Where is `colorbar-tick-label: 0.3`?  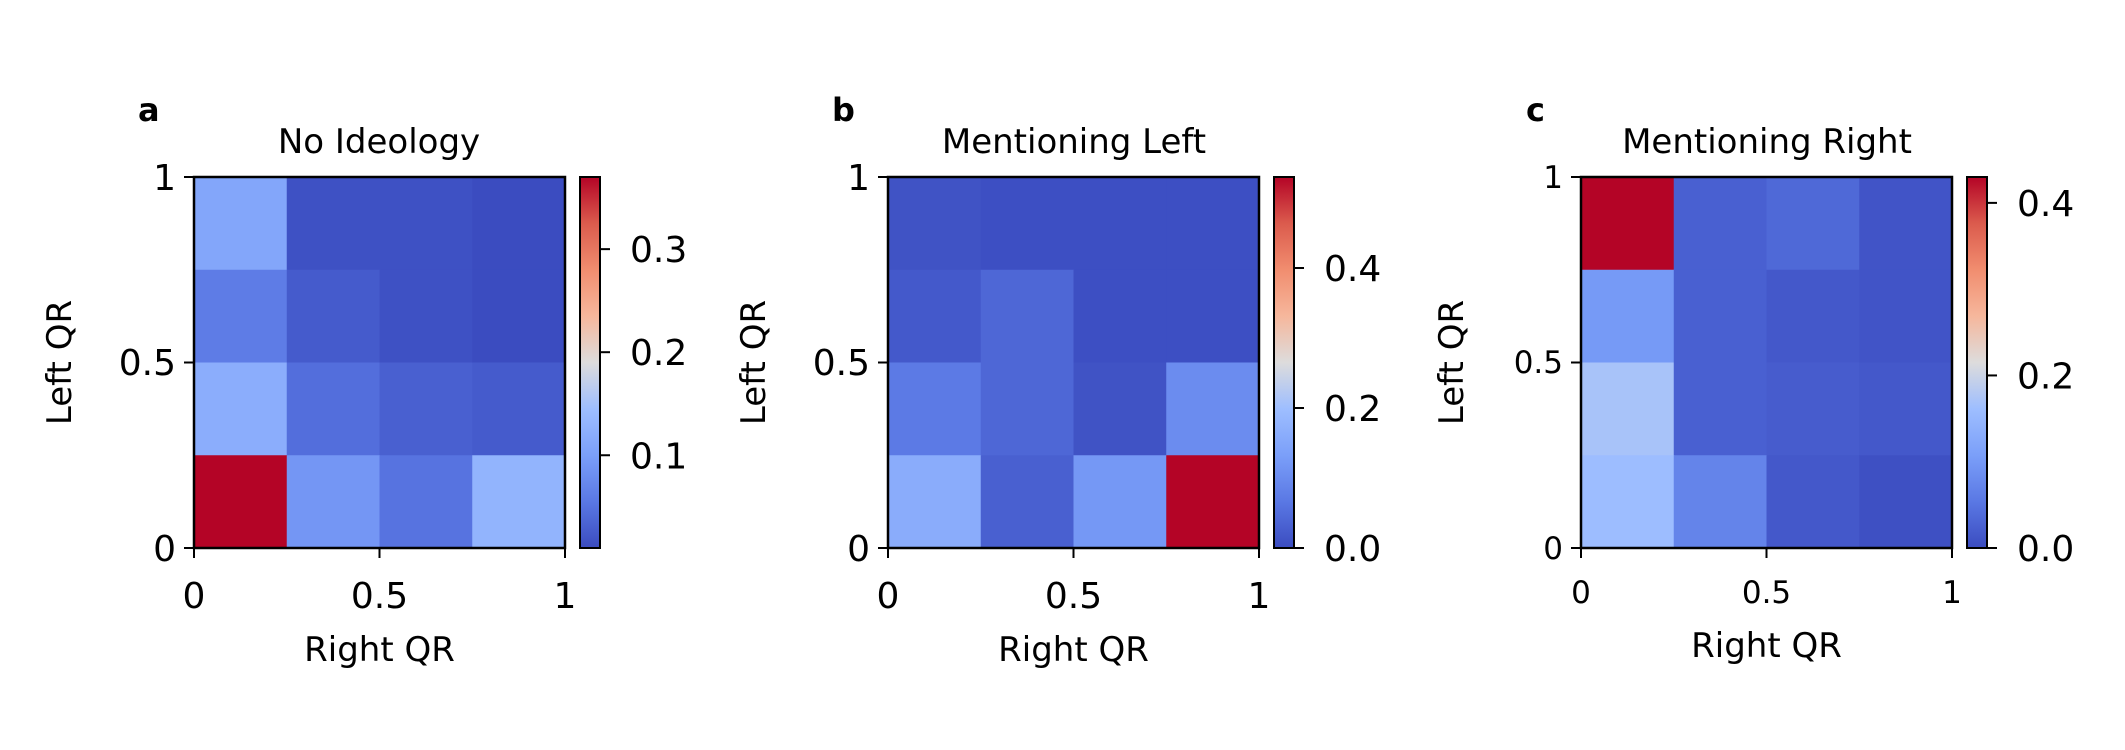 colorbar-tick-label: 0.3 is located at coordinates (658, 250).